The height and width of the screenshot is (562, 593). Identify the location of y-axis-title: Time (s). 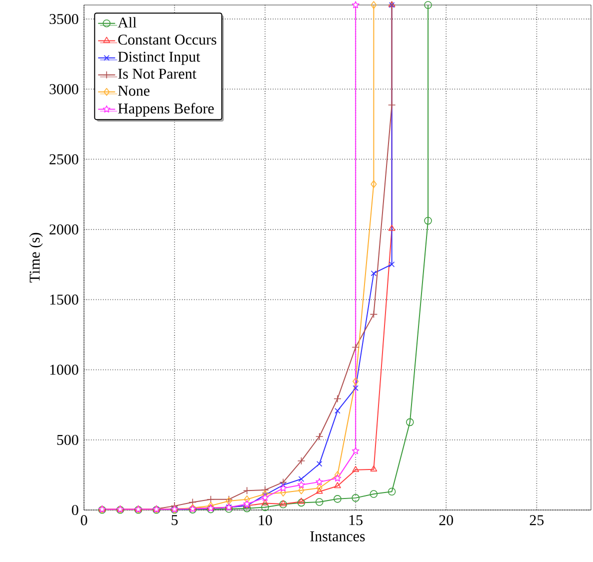
(36, 257).